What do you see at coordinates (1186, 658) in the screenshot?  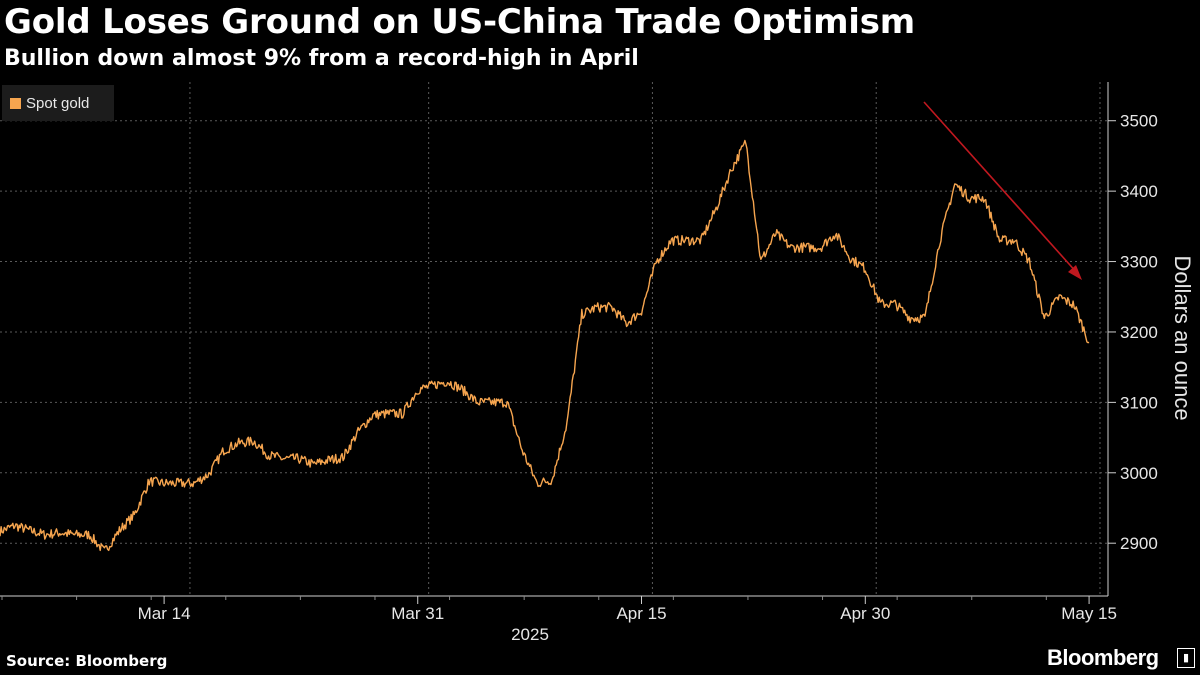 I see `bloomberg-chart-icon: ▮` at bounding box center [1186, 658].